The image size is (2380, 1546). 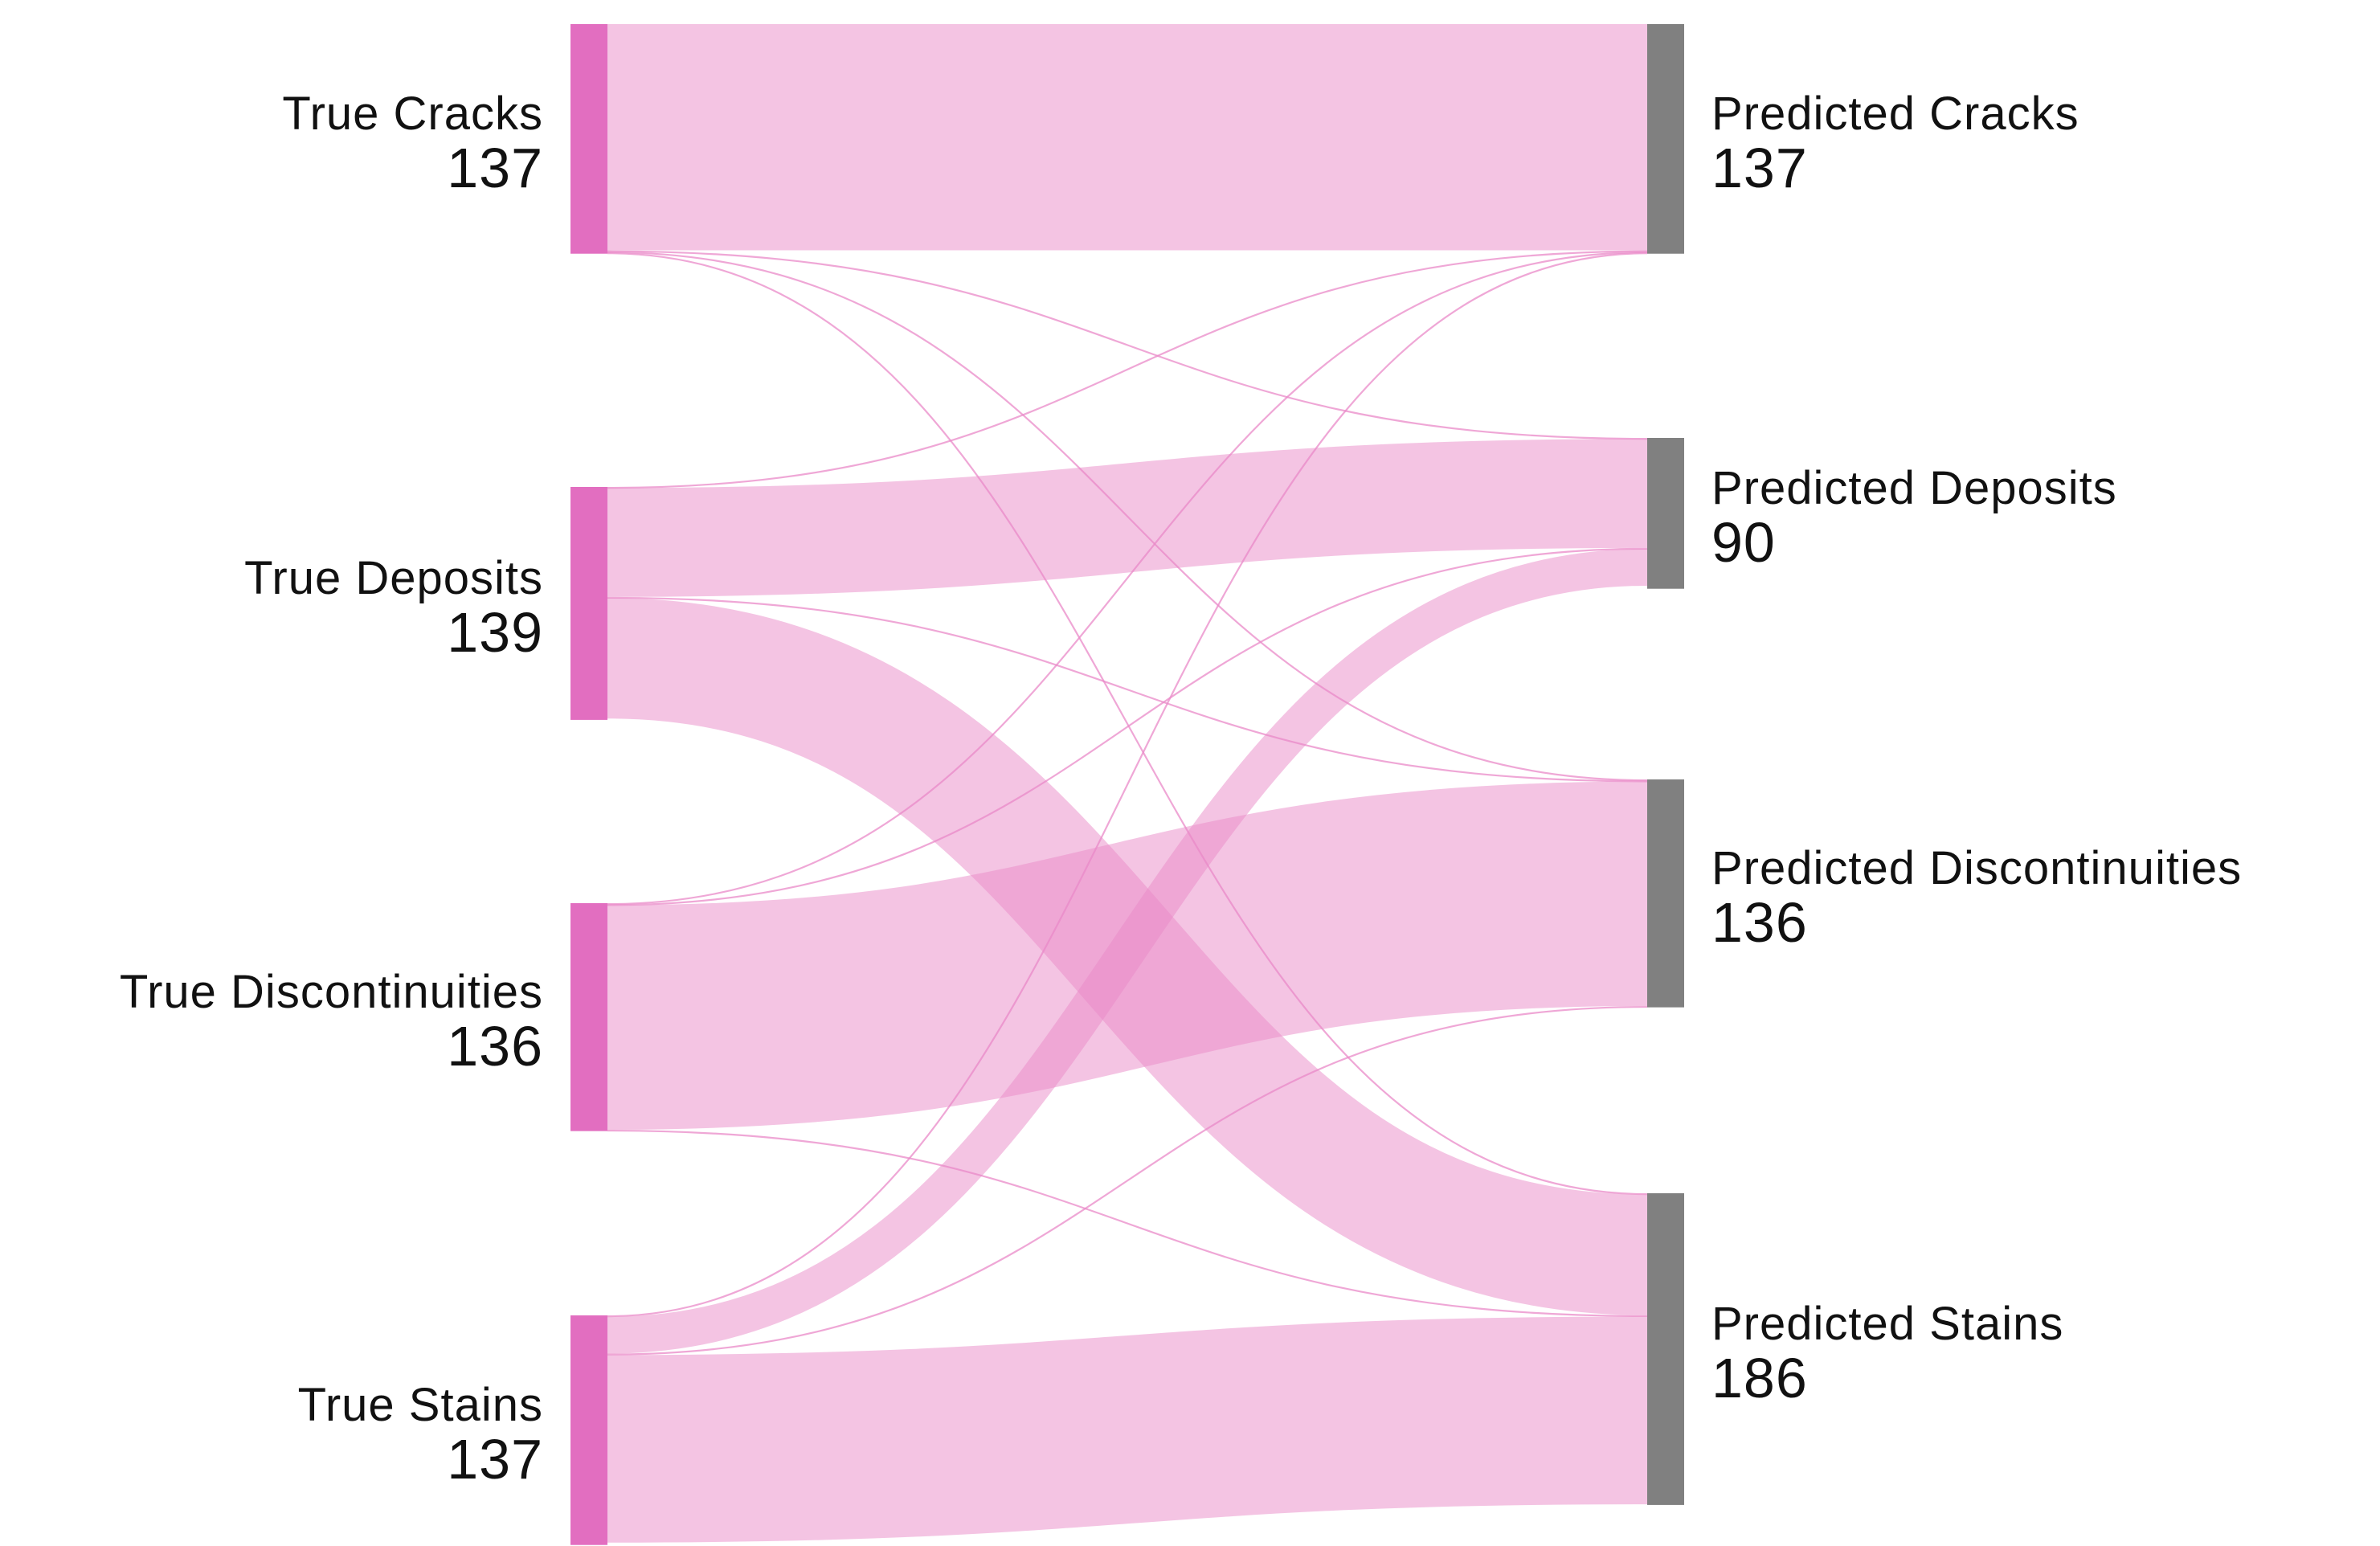 I want to click on node-true-discontinuities, so click(x=589, y=1017).